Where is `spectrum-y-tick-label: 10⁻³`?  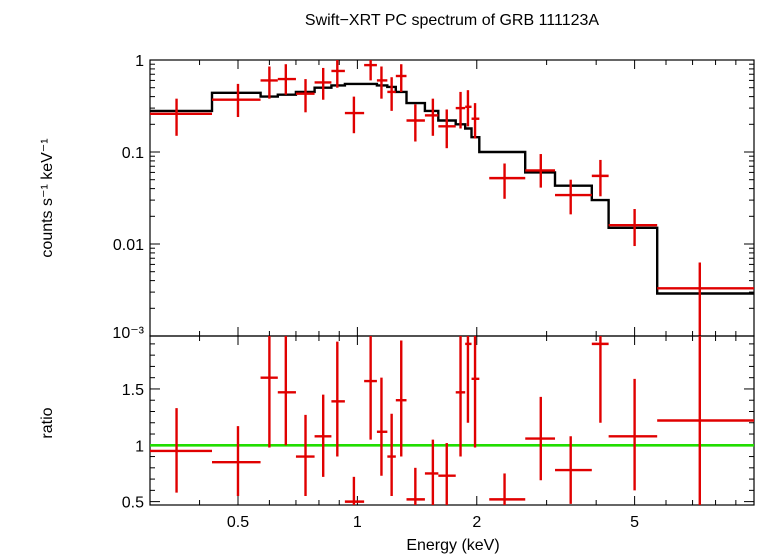
spectrum-y-tick-label: 10⁻³ is located at coordinates (128, 333).